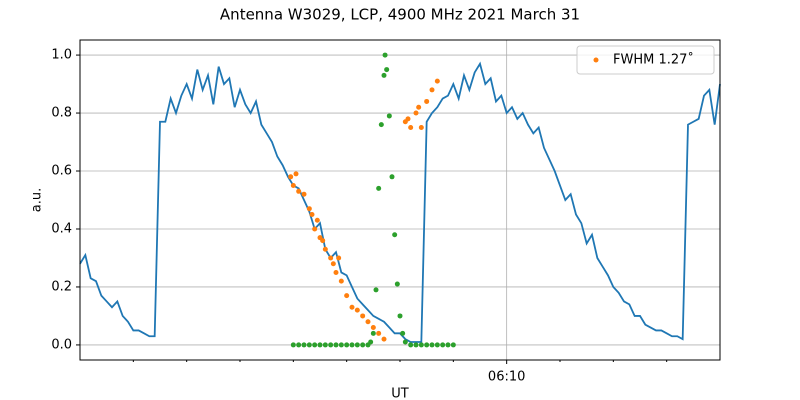 The height and width of the screenshot is (400, 800). What do you see at coordinates (653, 60) in the screenshot?
I see `legend-label: FWHM 1.27˚` at bounding box center [653, 60].